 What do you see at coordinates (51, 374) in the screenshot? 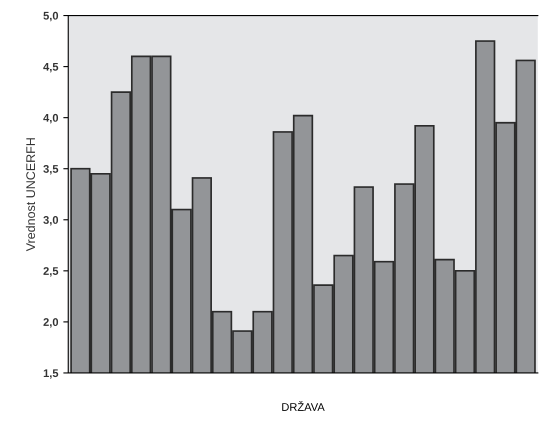
I see `y-tick-label: 1,5` at bounding box center [51, 374].